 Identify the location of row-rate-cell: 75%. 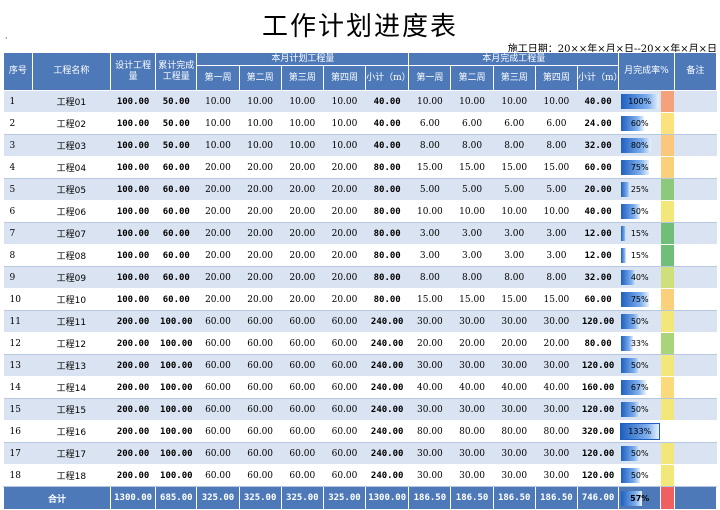
(639, 167).